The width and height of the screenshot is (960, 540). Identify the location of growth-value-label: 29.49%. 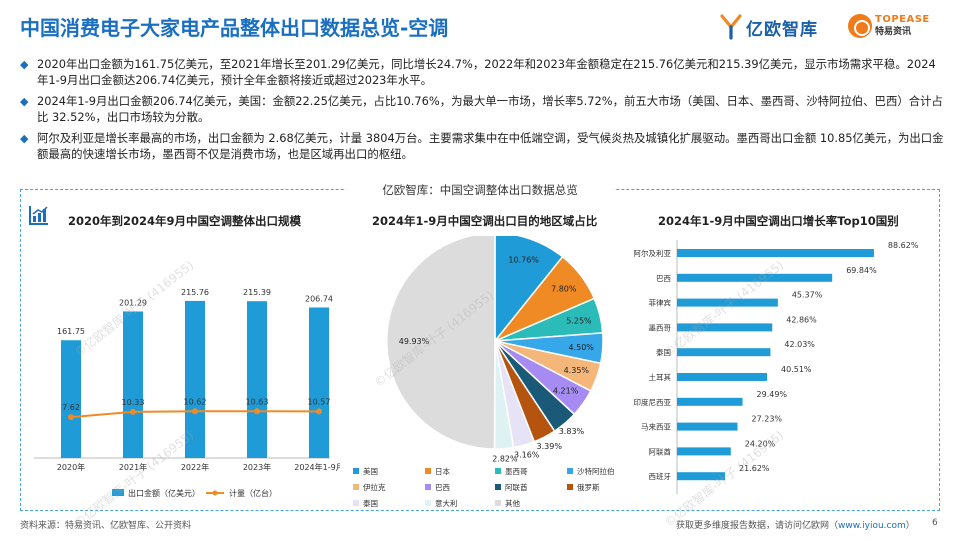
(772, 394).